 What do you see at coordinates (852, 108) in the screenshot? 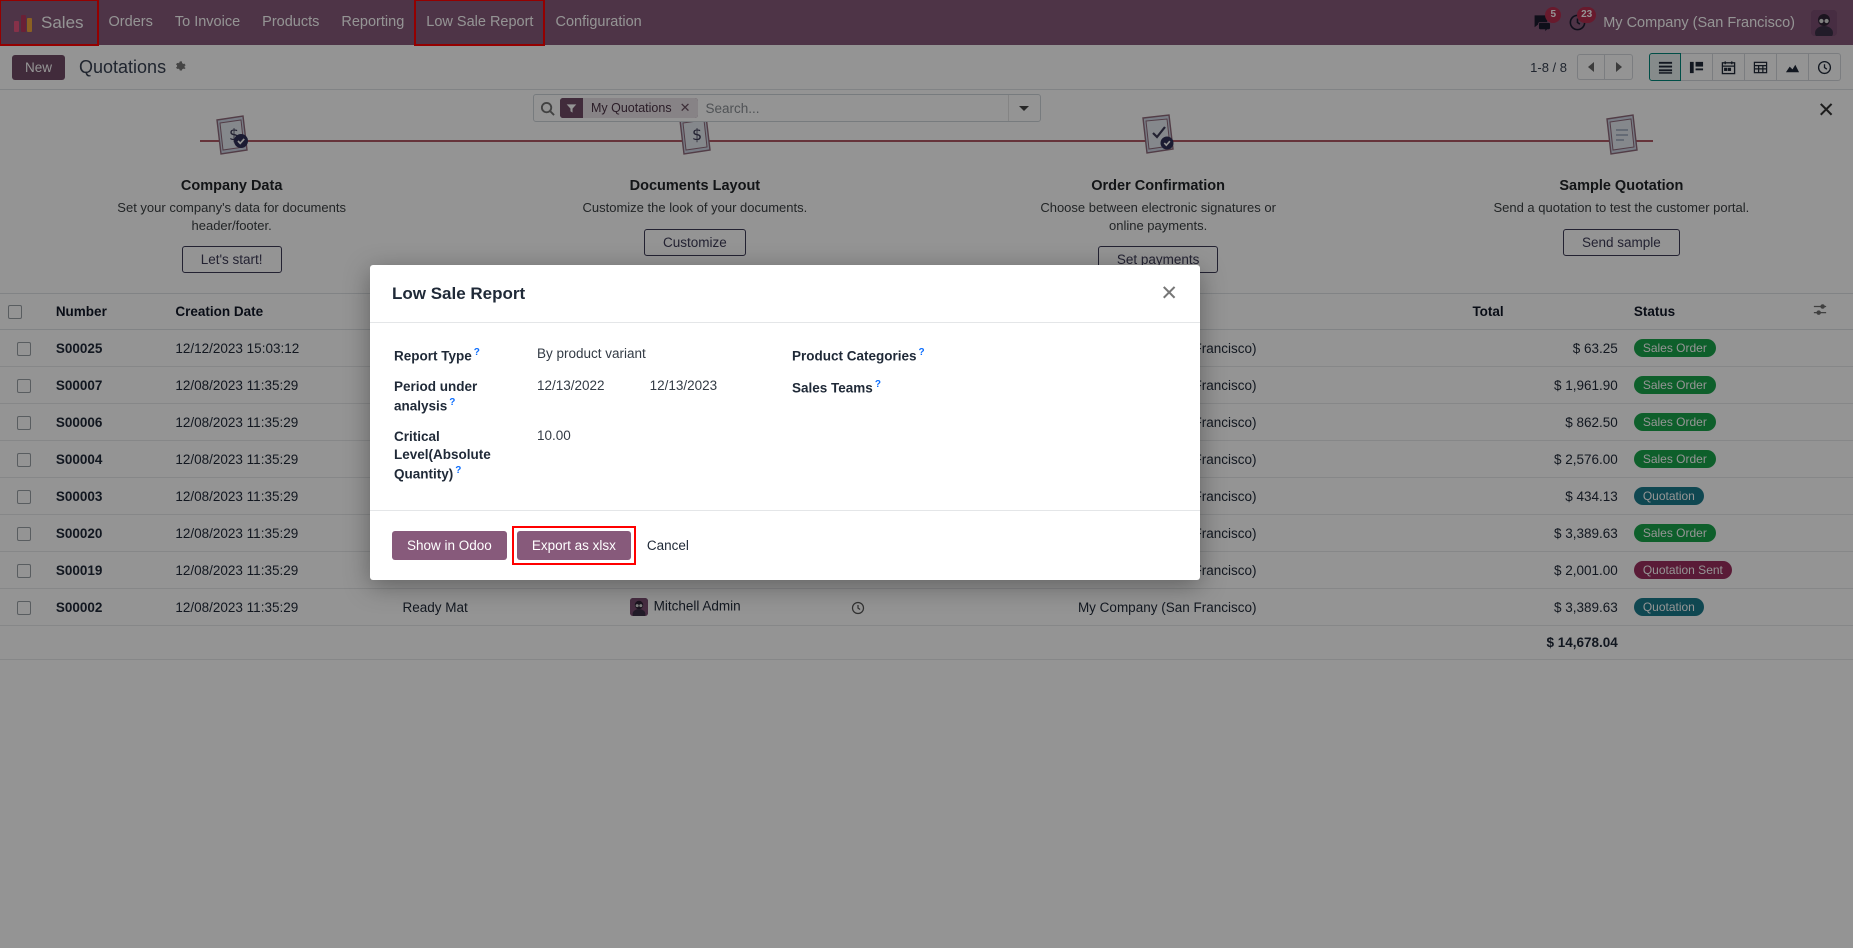
I see `search-input` at bounding box center [852, 108].